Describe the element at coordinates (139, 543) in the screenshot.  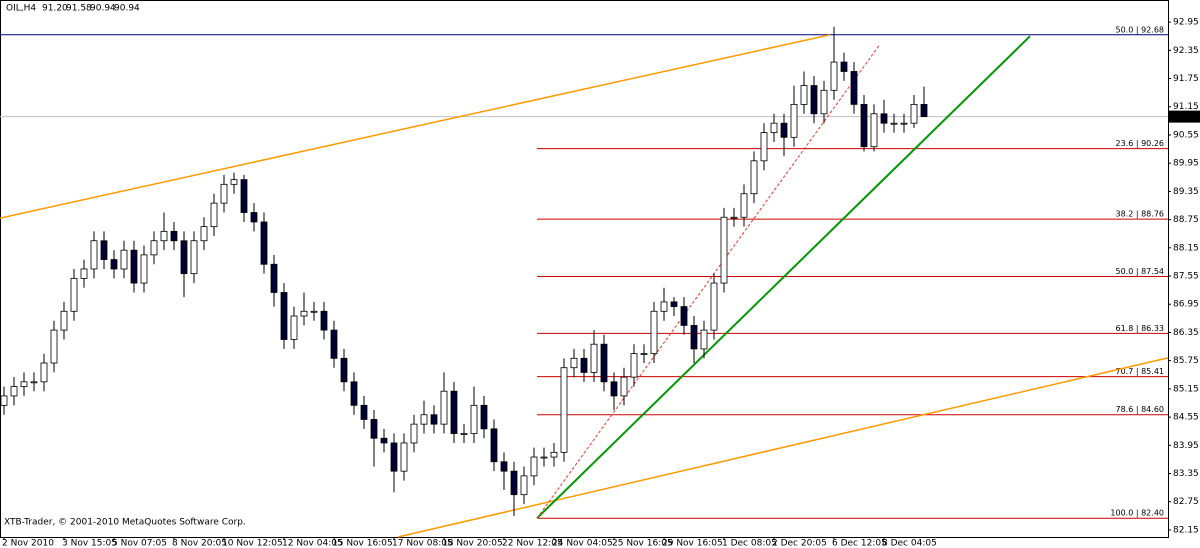
I see `x-tick-label: 5 Nov 07:05` at that location.